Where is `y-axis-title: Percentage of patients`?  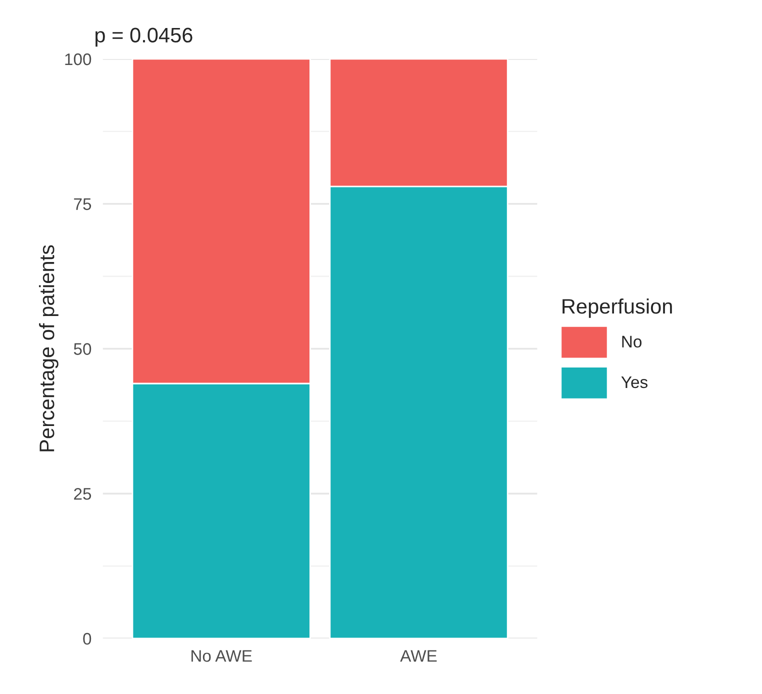 y-axis-title: Percentage of patients is located at coordinates (48, 348).